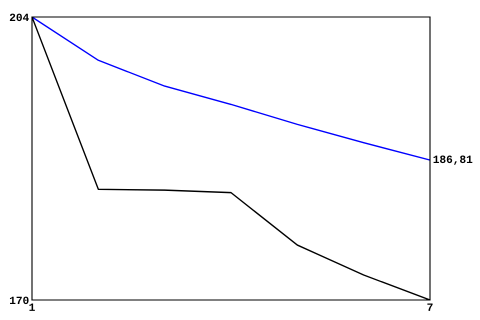 This screenshot has width=480, height=320. Describe the element at coordinates (19, 300) in the screenshot. I see `y-tick-label: 170` at that location.